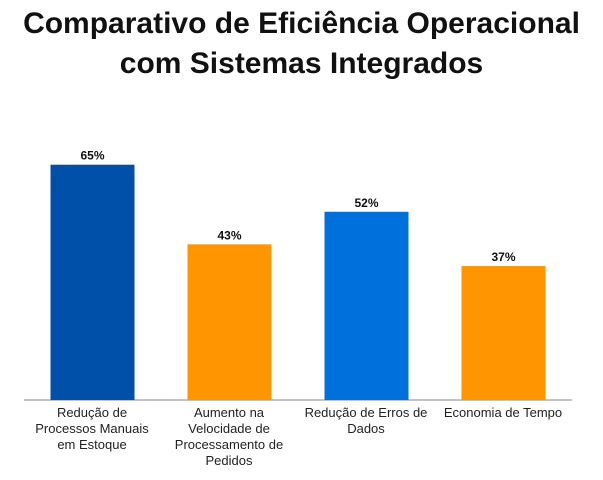  What do you see at coordinates (229, 235) in the screenshot?
I see `value-label-2: 43%` at bounding box center [229, 235].